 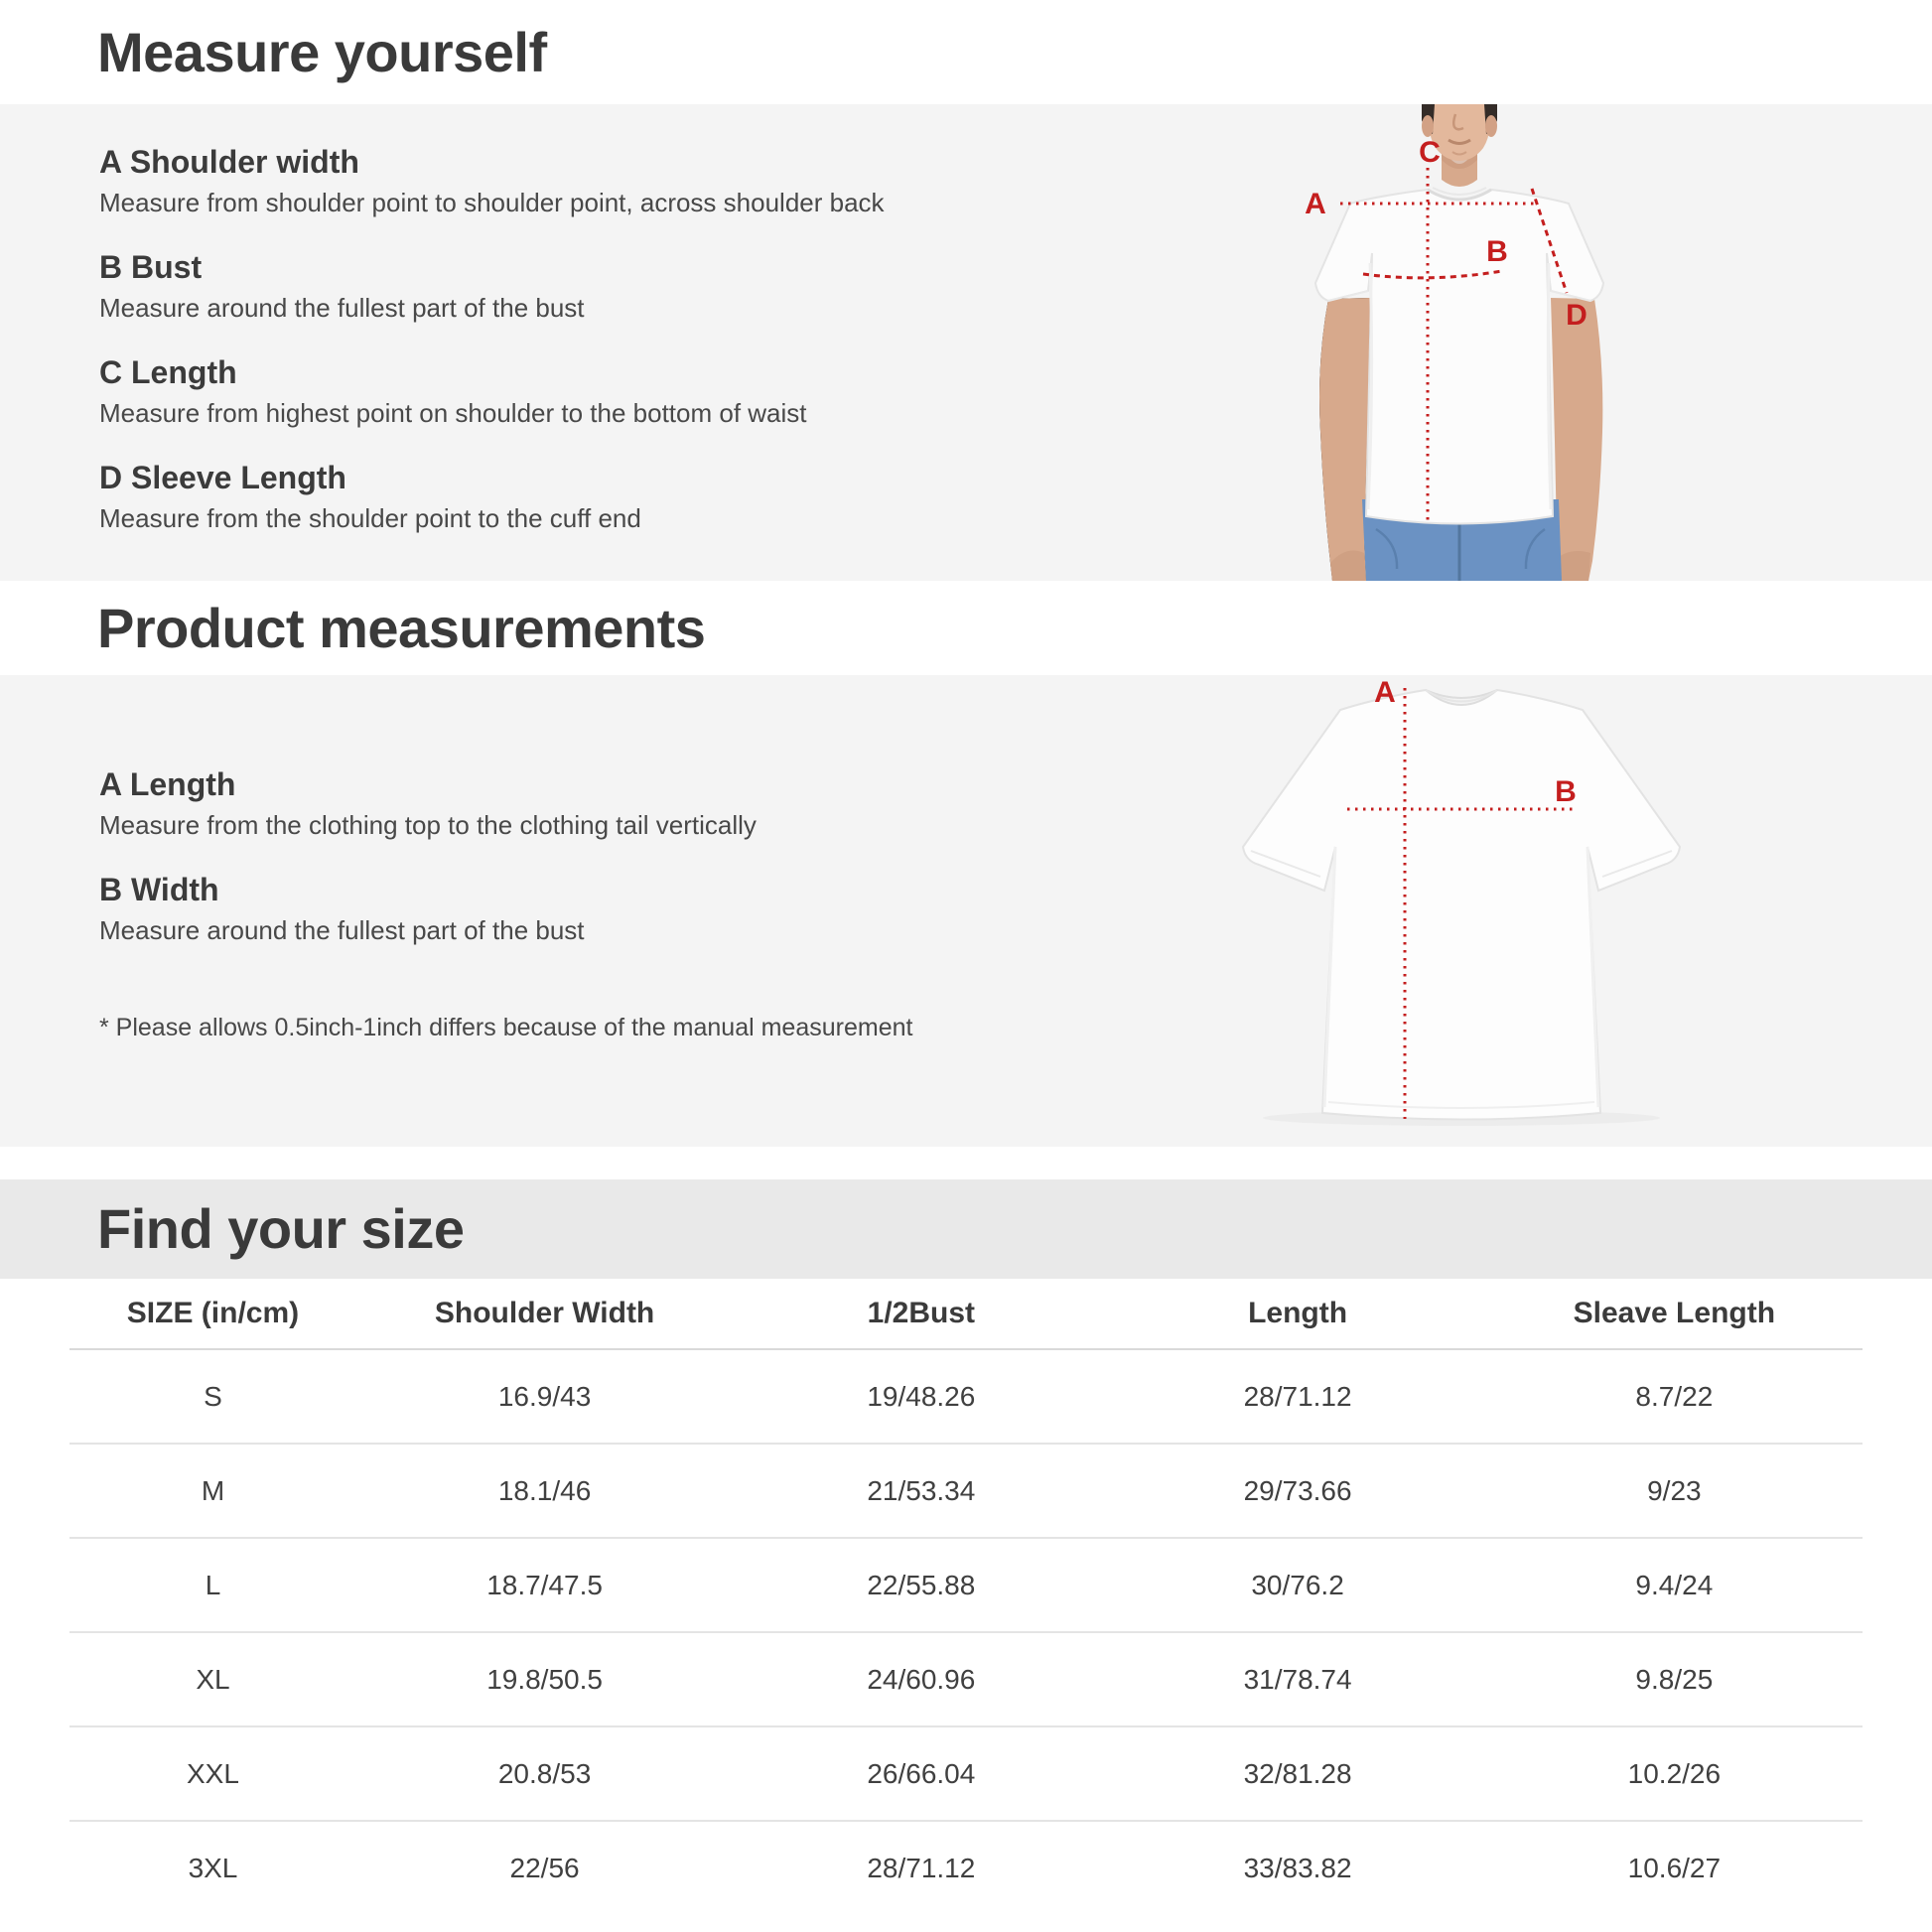 I want to click on product-measurements-band: Product measurements, so click(x=966, y=628).